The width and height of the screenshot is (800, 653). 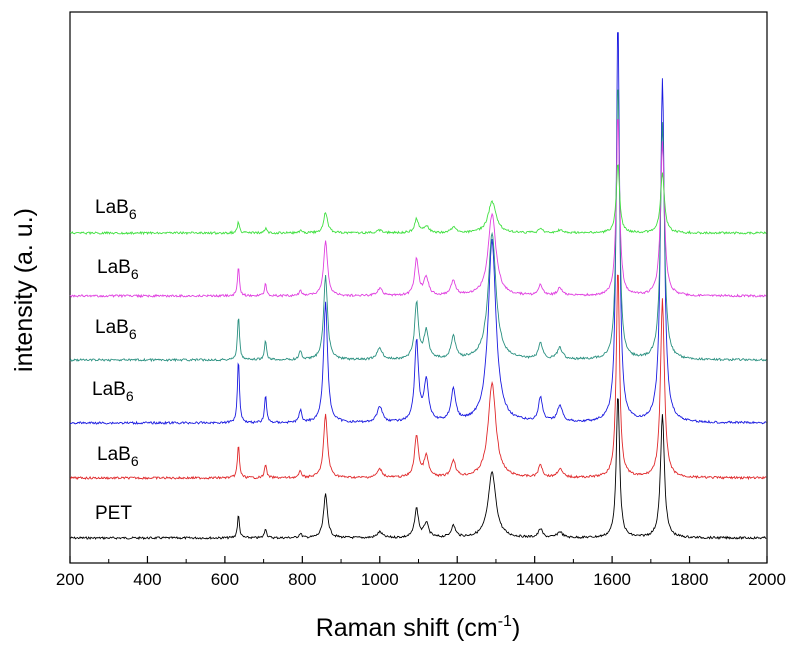 What do you see at coordinates (767, 579) in the screenshot?
I see `x-tick-label: 2000` at bounding box center [767, 579].